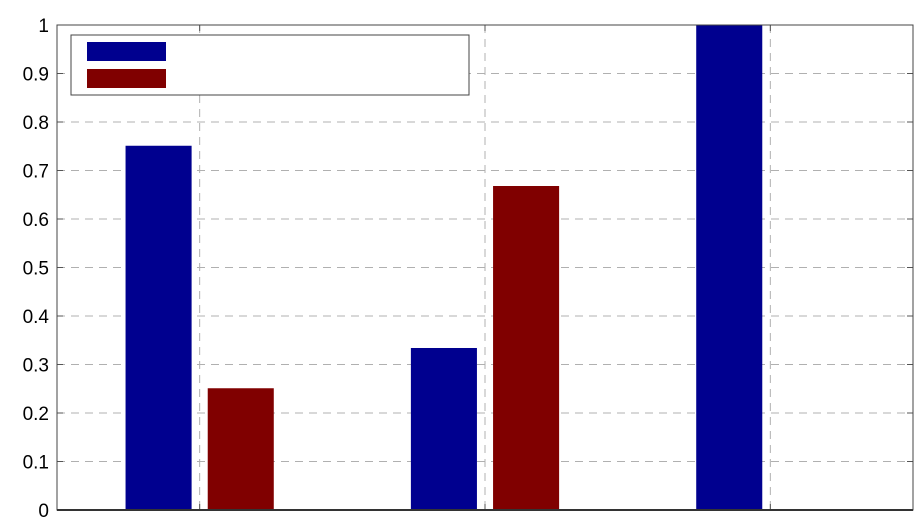  What do you see at coordinates (43, 511) in the screenshot?
I see `y-tick-label: 0` at bounding box center [43, 511].